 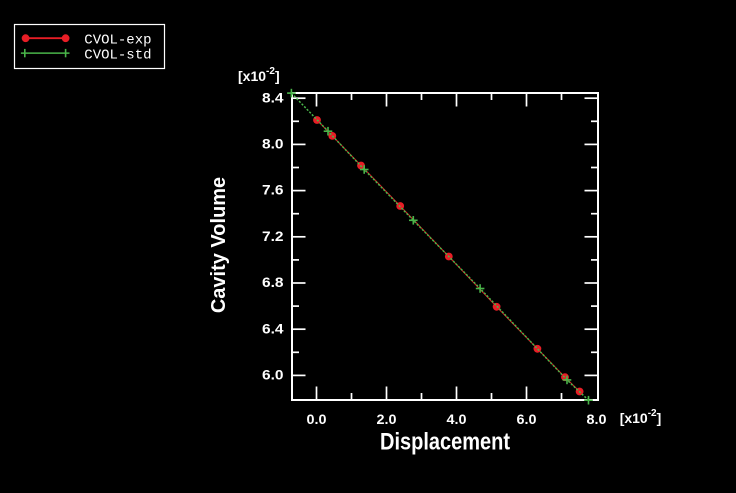 I want to click on svg-text: 7.2, so click(x=273, y=236).